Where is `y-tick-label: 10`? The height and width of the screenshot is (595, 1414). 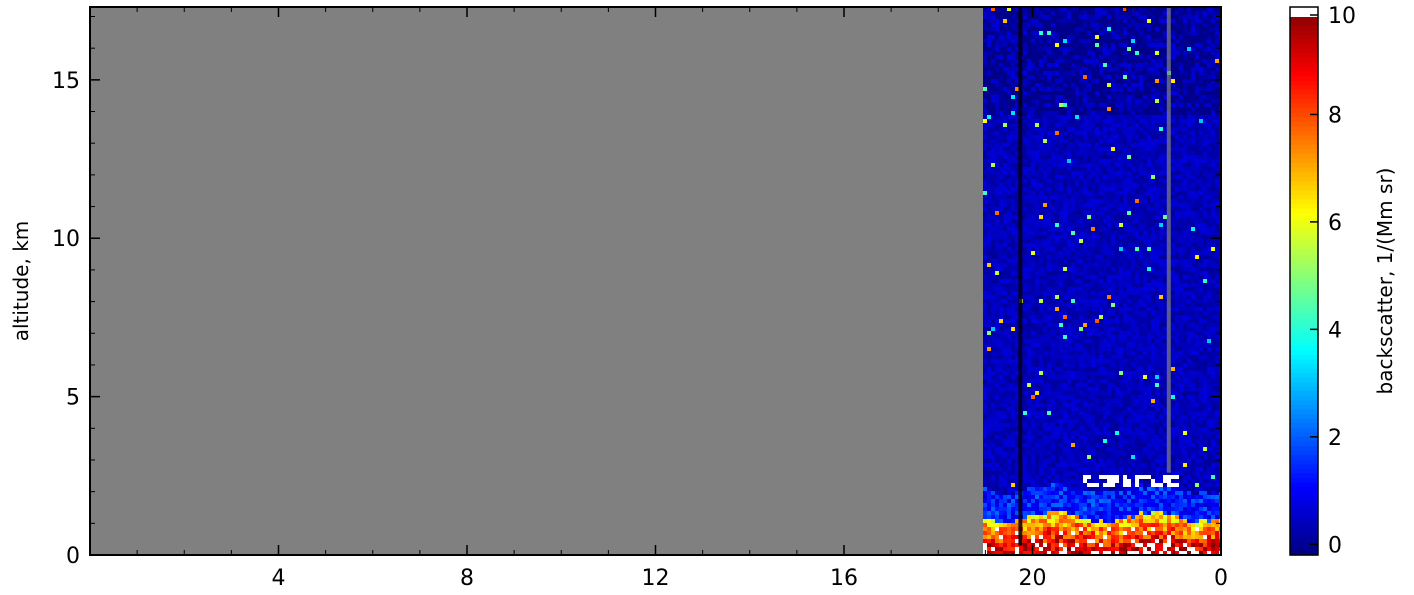 y-tick-label: 10 is located at coordinates (66, 239).